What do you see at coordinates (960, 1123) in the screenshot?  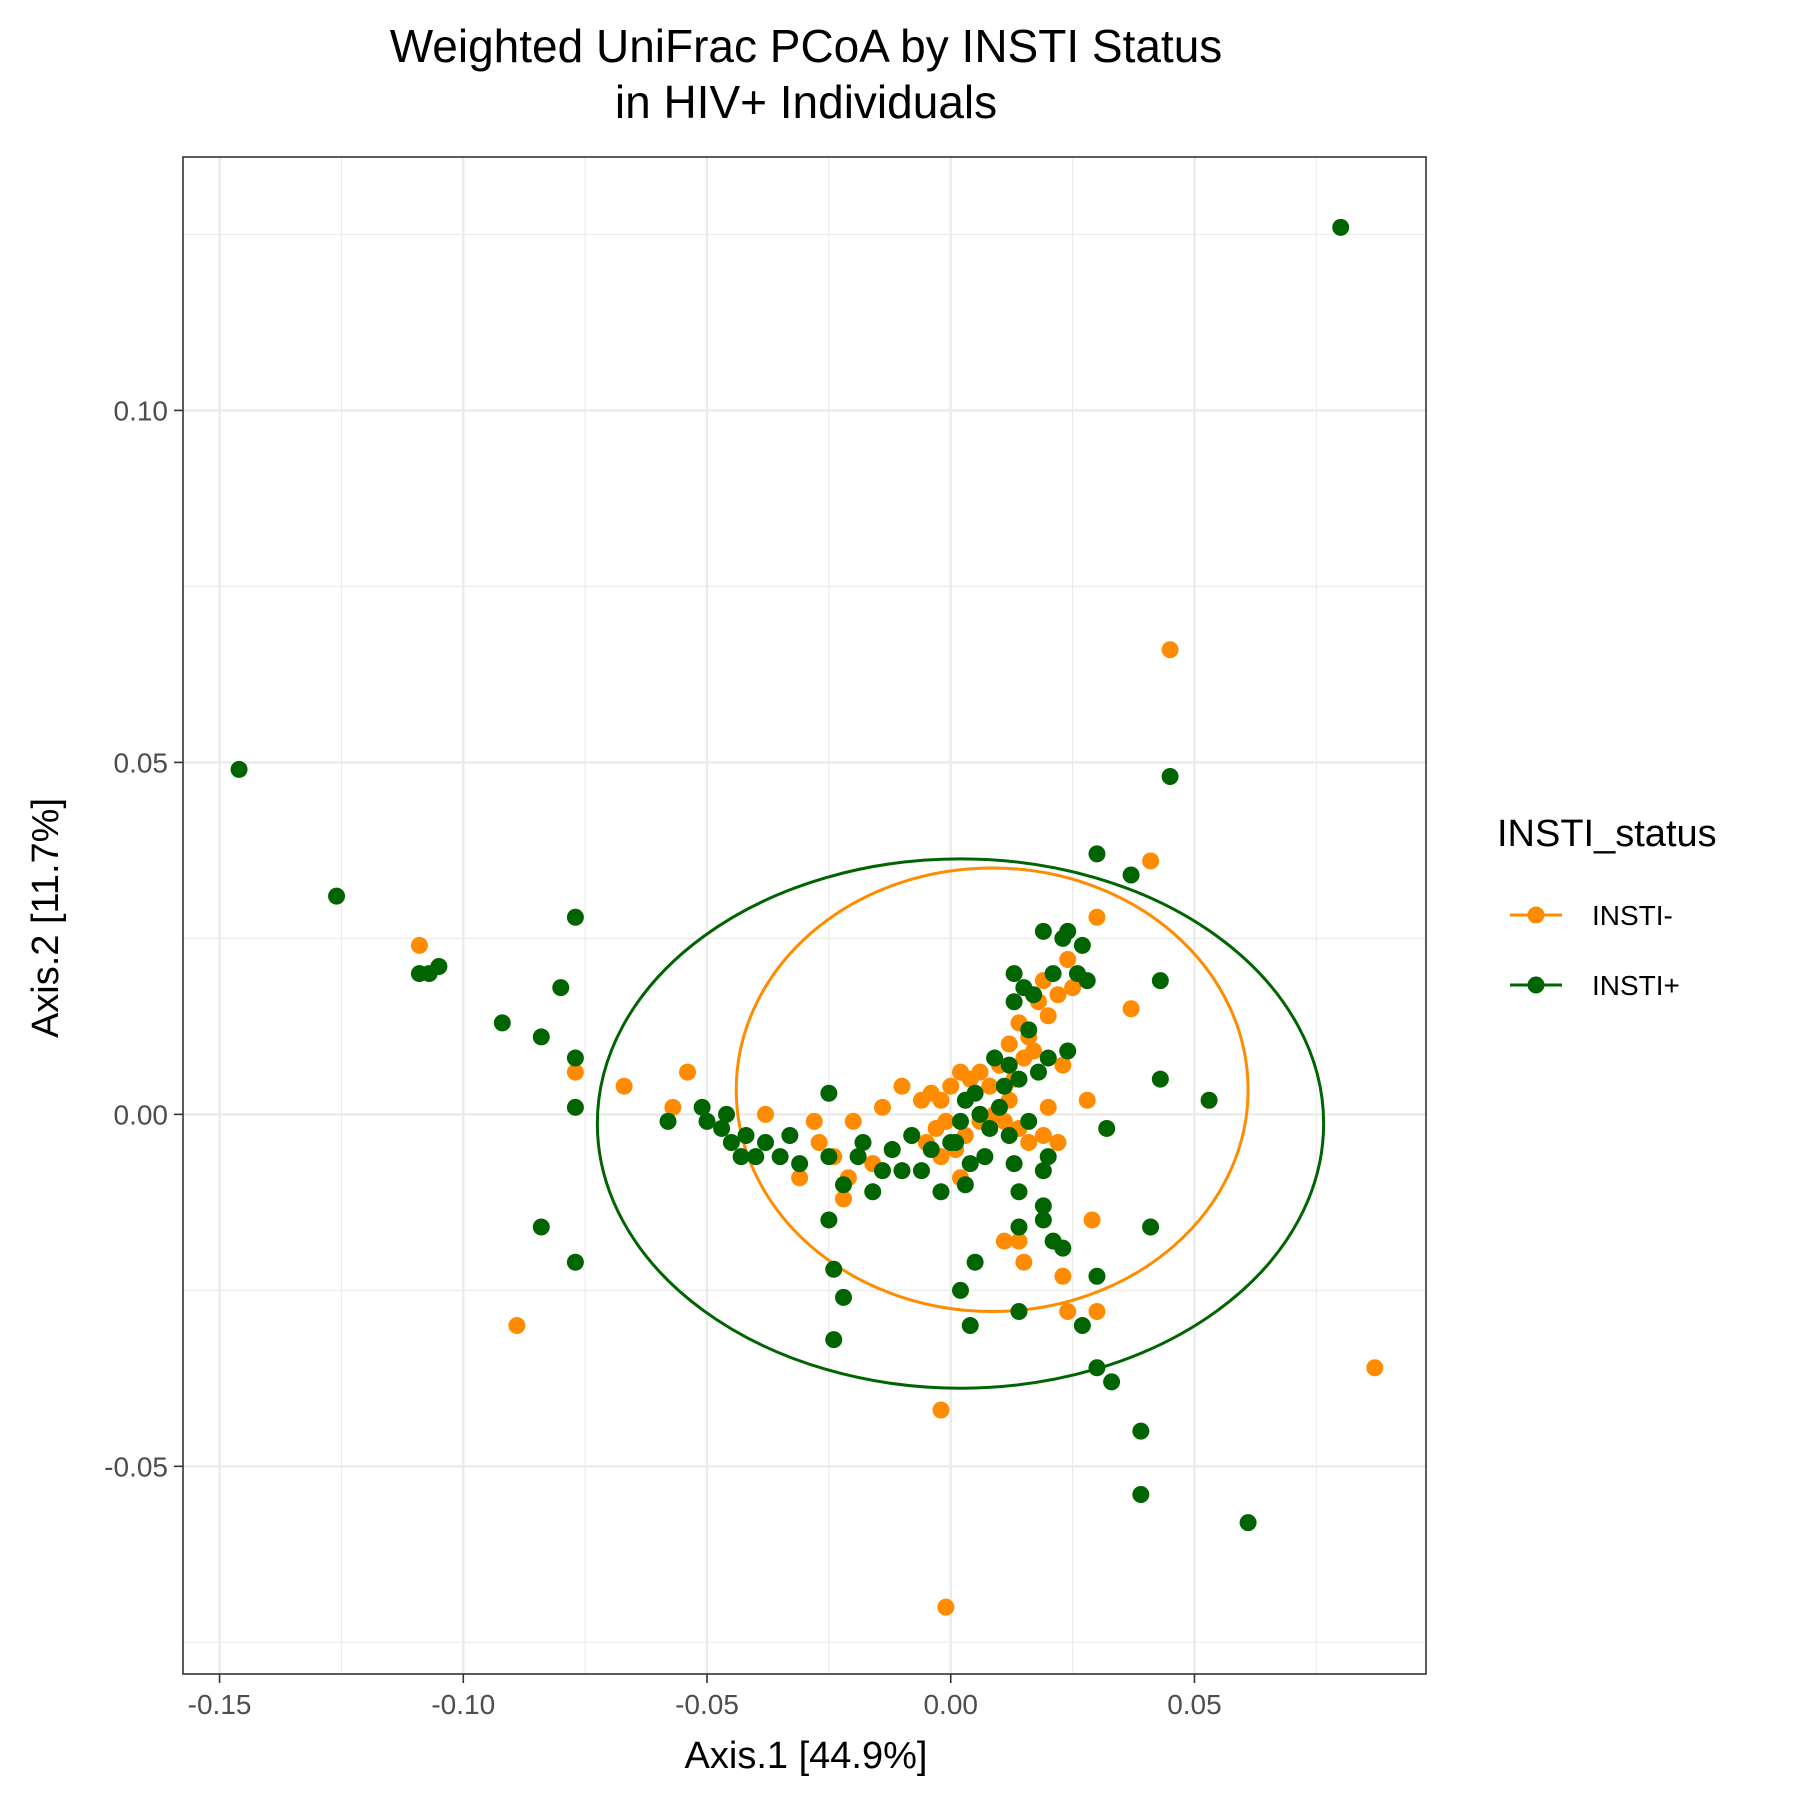 I see `confidence-ellipses` at bounding box center [960, 1123].